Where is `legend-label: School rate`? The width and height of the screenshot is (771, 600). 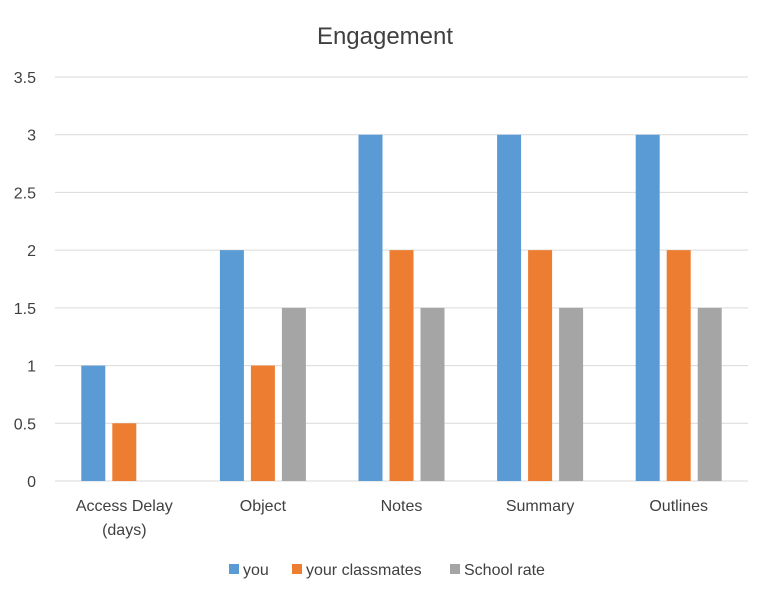
legend-label: School rate is located at coordinates (504, 570).